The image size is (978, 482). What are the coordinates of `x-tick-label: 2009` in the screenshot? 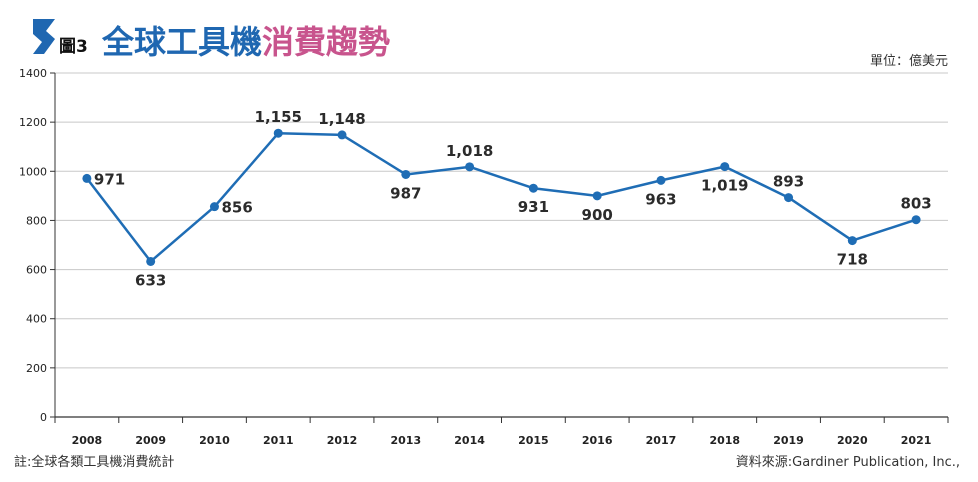 It's located at (150, 440).